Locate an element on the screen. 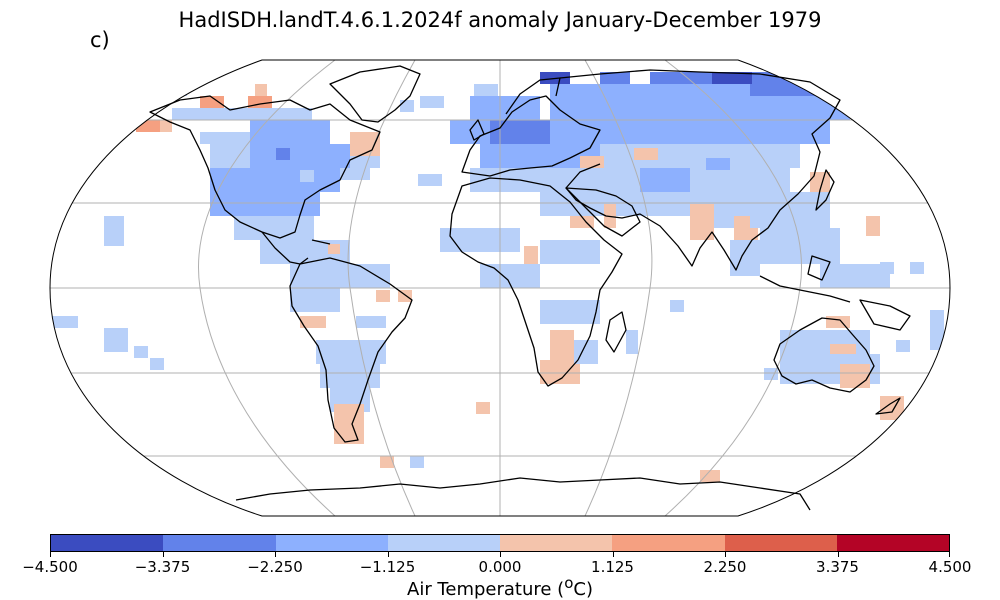  colorbar-tick-label: 0.000 is located at coordinates (500, 567).